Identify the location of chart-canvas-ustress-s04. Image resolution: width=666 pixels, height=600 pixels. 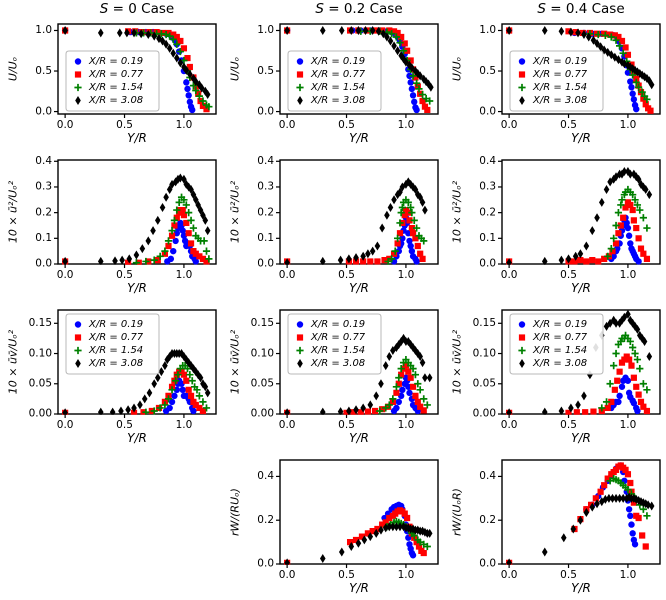
(555, 225).